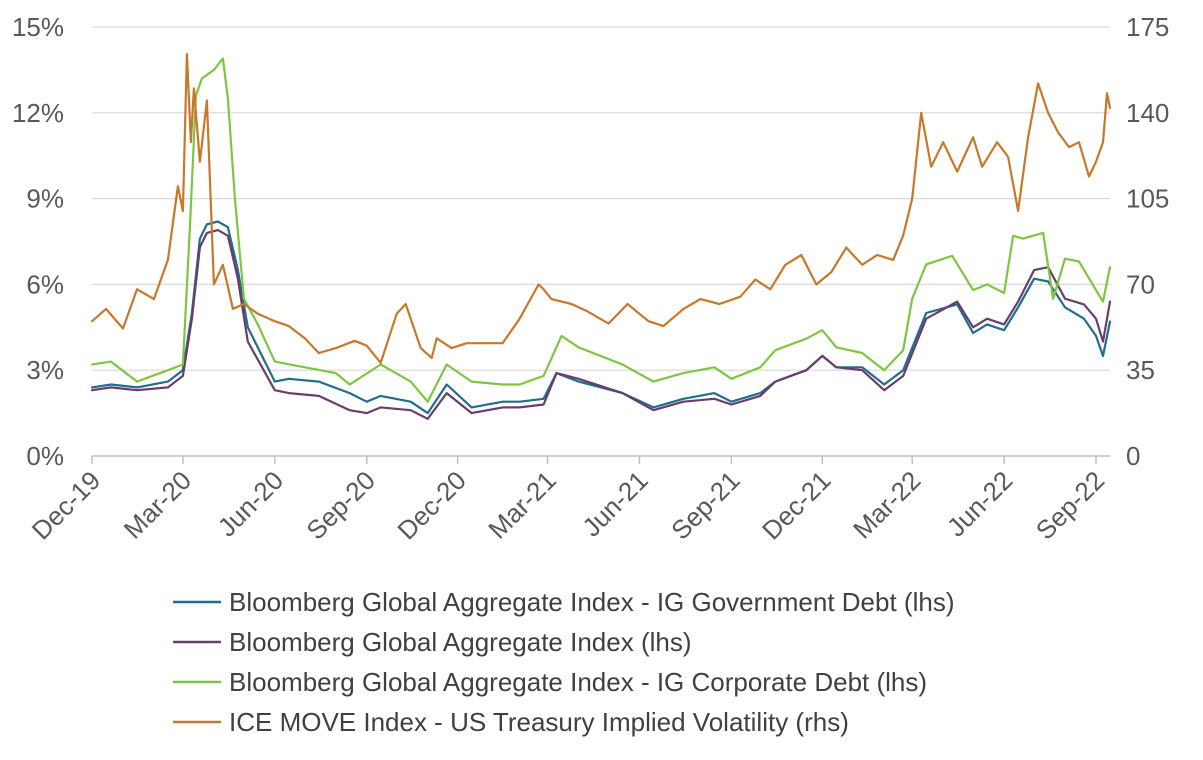 The image size is (1203, 760). What do you see at coordinates (705, 505) in the screenshot?
I see `x-tick-label: Sep-21` at bounding box center [705, 505].